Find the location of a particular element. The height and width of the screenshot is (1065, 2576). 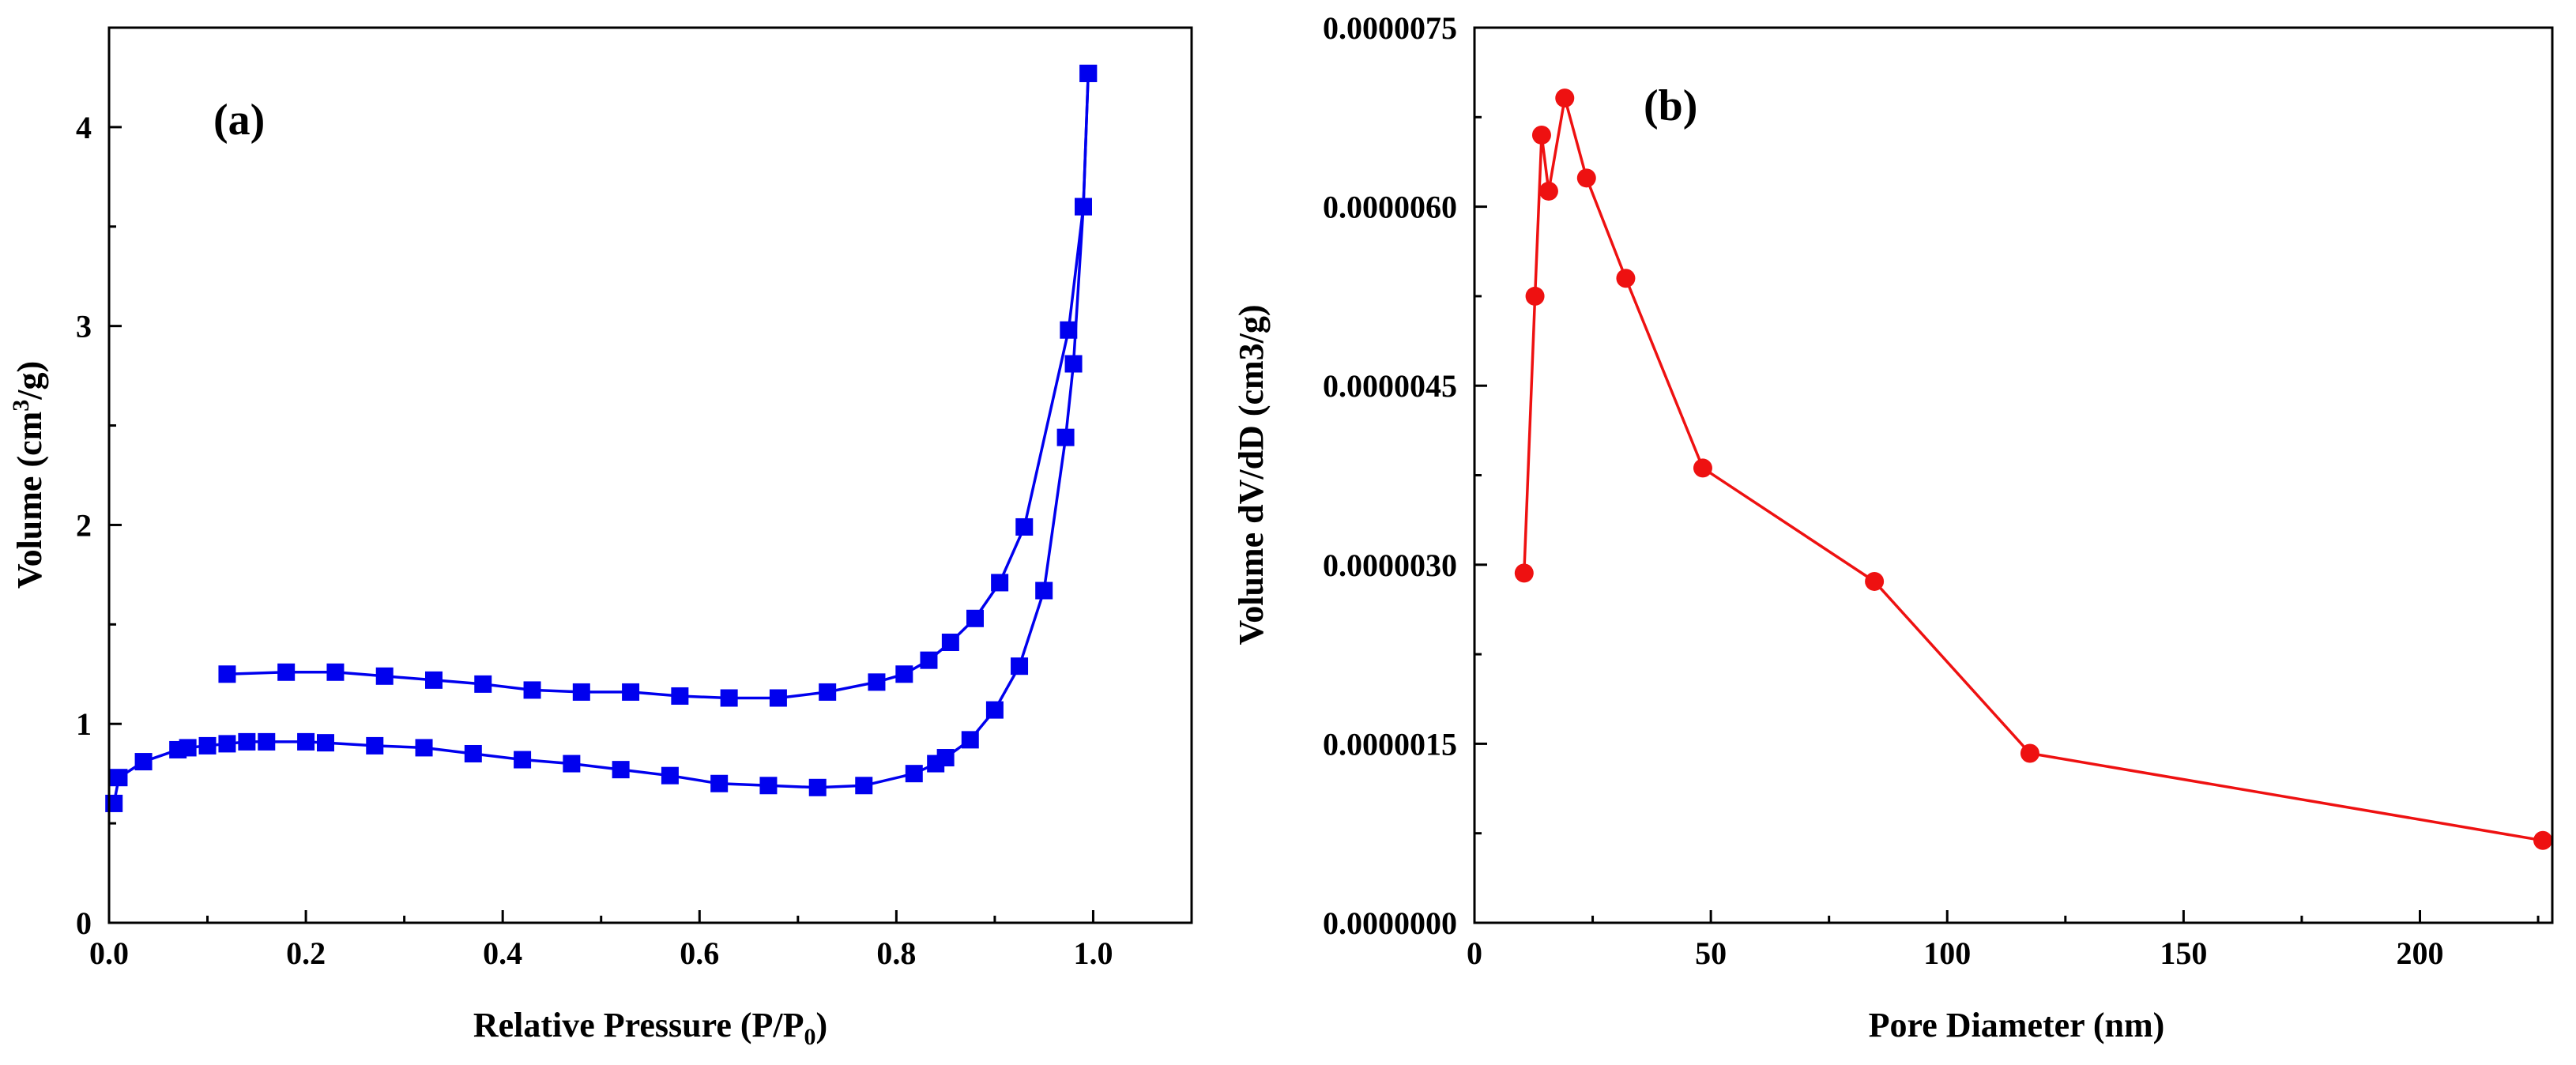

panel-b-y-tick-label: 0.0000045 is located at coordinates (1390, 386).